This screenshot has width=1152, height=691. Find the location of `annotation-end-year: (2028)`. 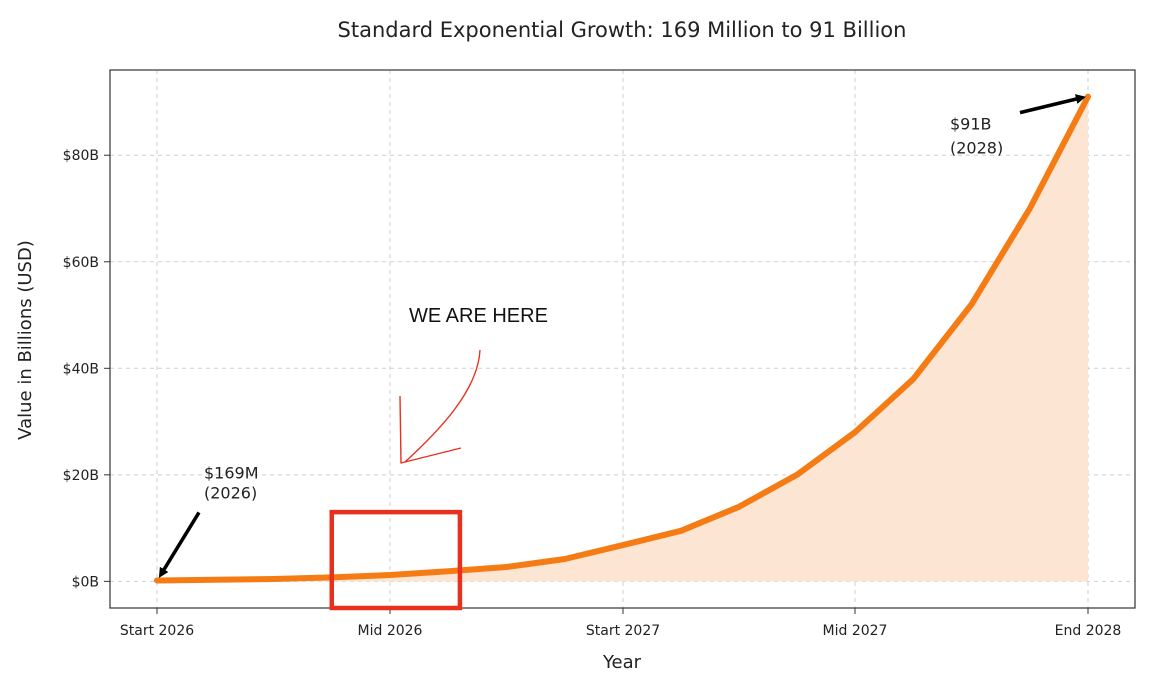

annotation-end-year: (2028) is located at coordinates (976, 148).